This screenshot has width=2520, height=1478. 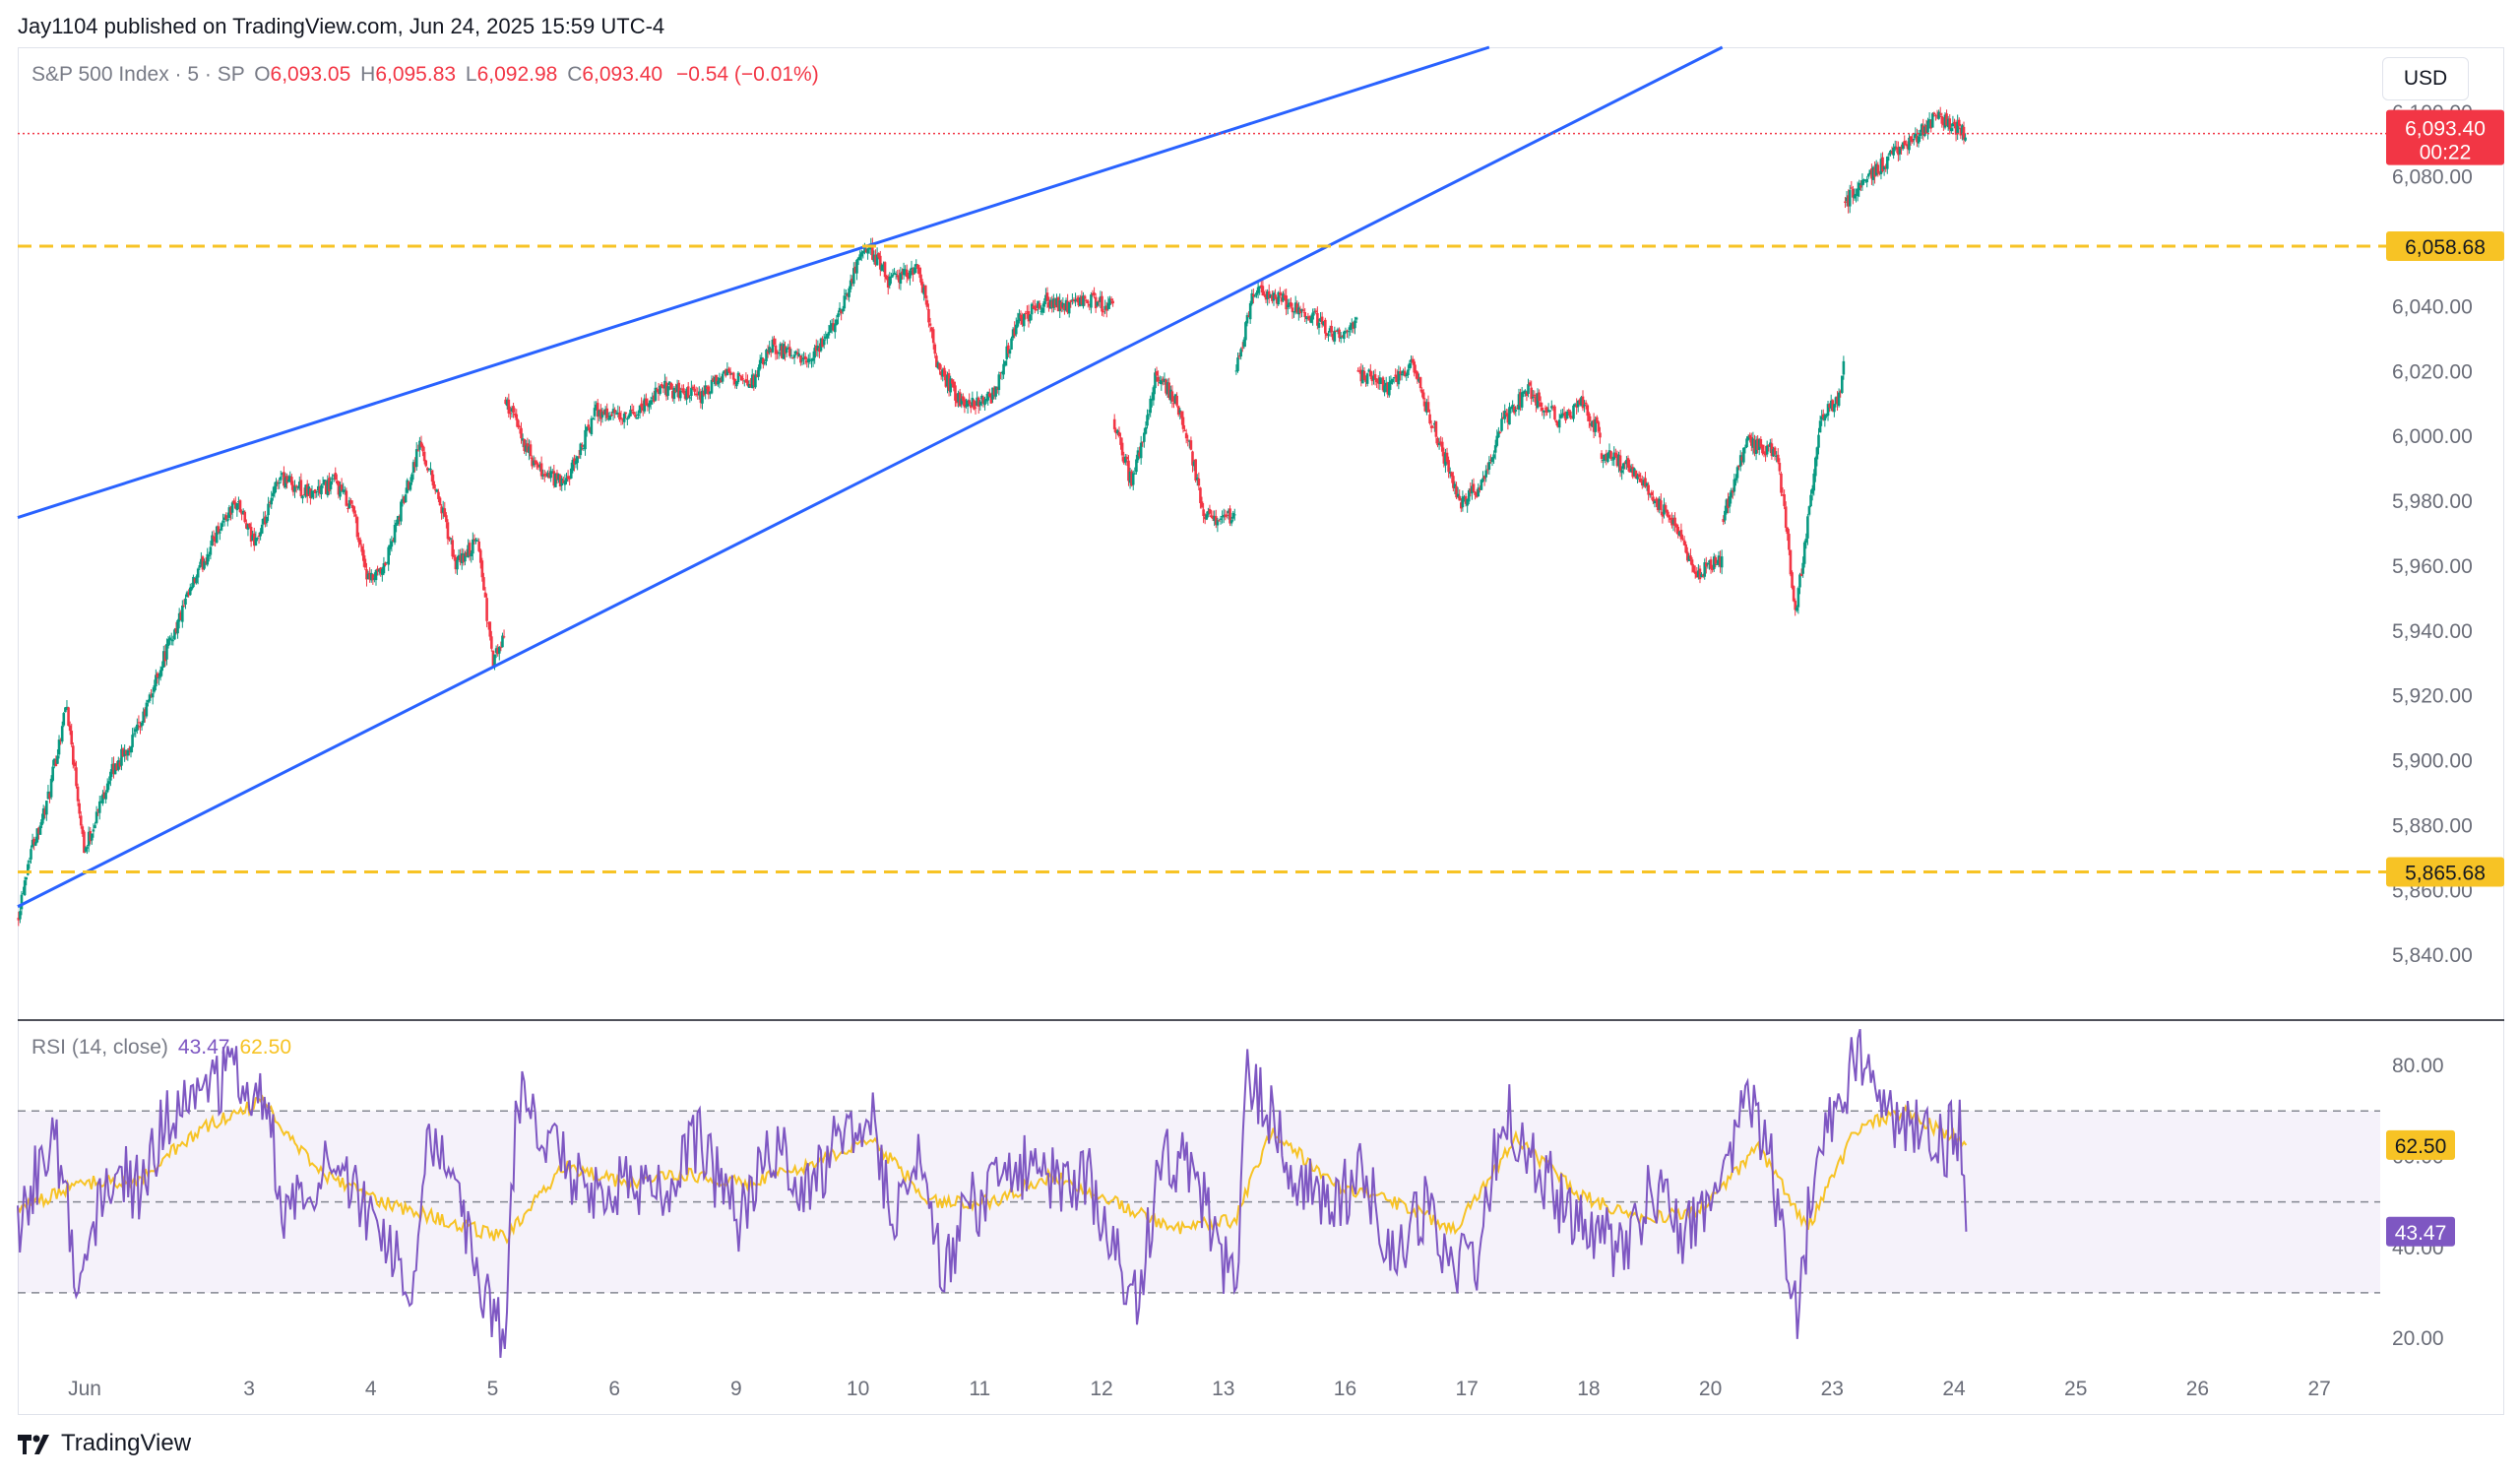 I want to click on rsi-tick-label: 20.00, so click(x=2418, y=1338).